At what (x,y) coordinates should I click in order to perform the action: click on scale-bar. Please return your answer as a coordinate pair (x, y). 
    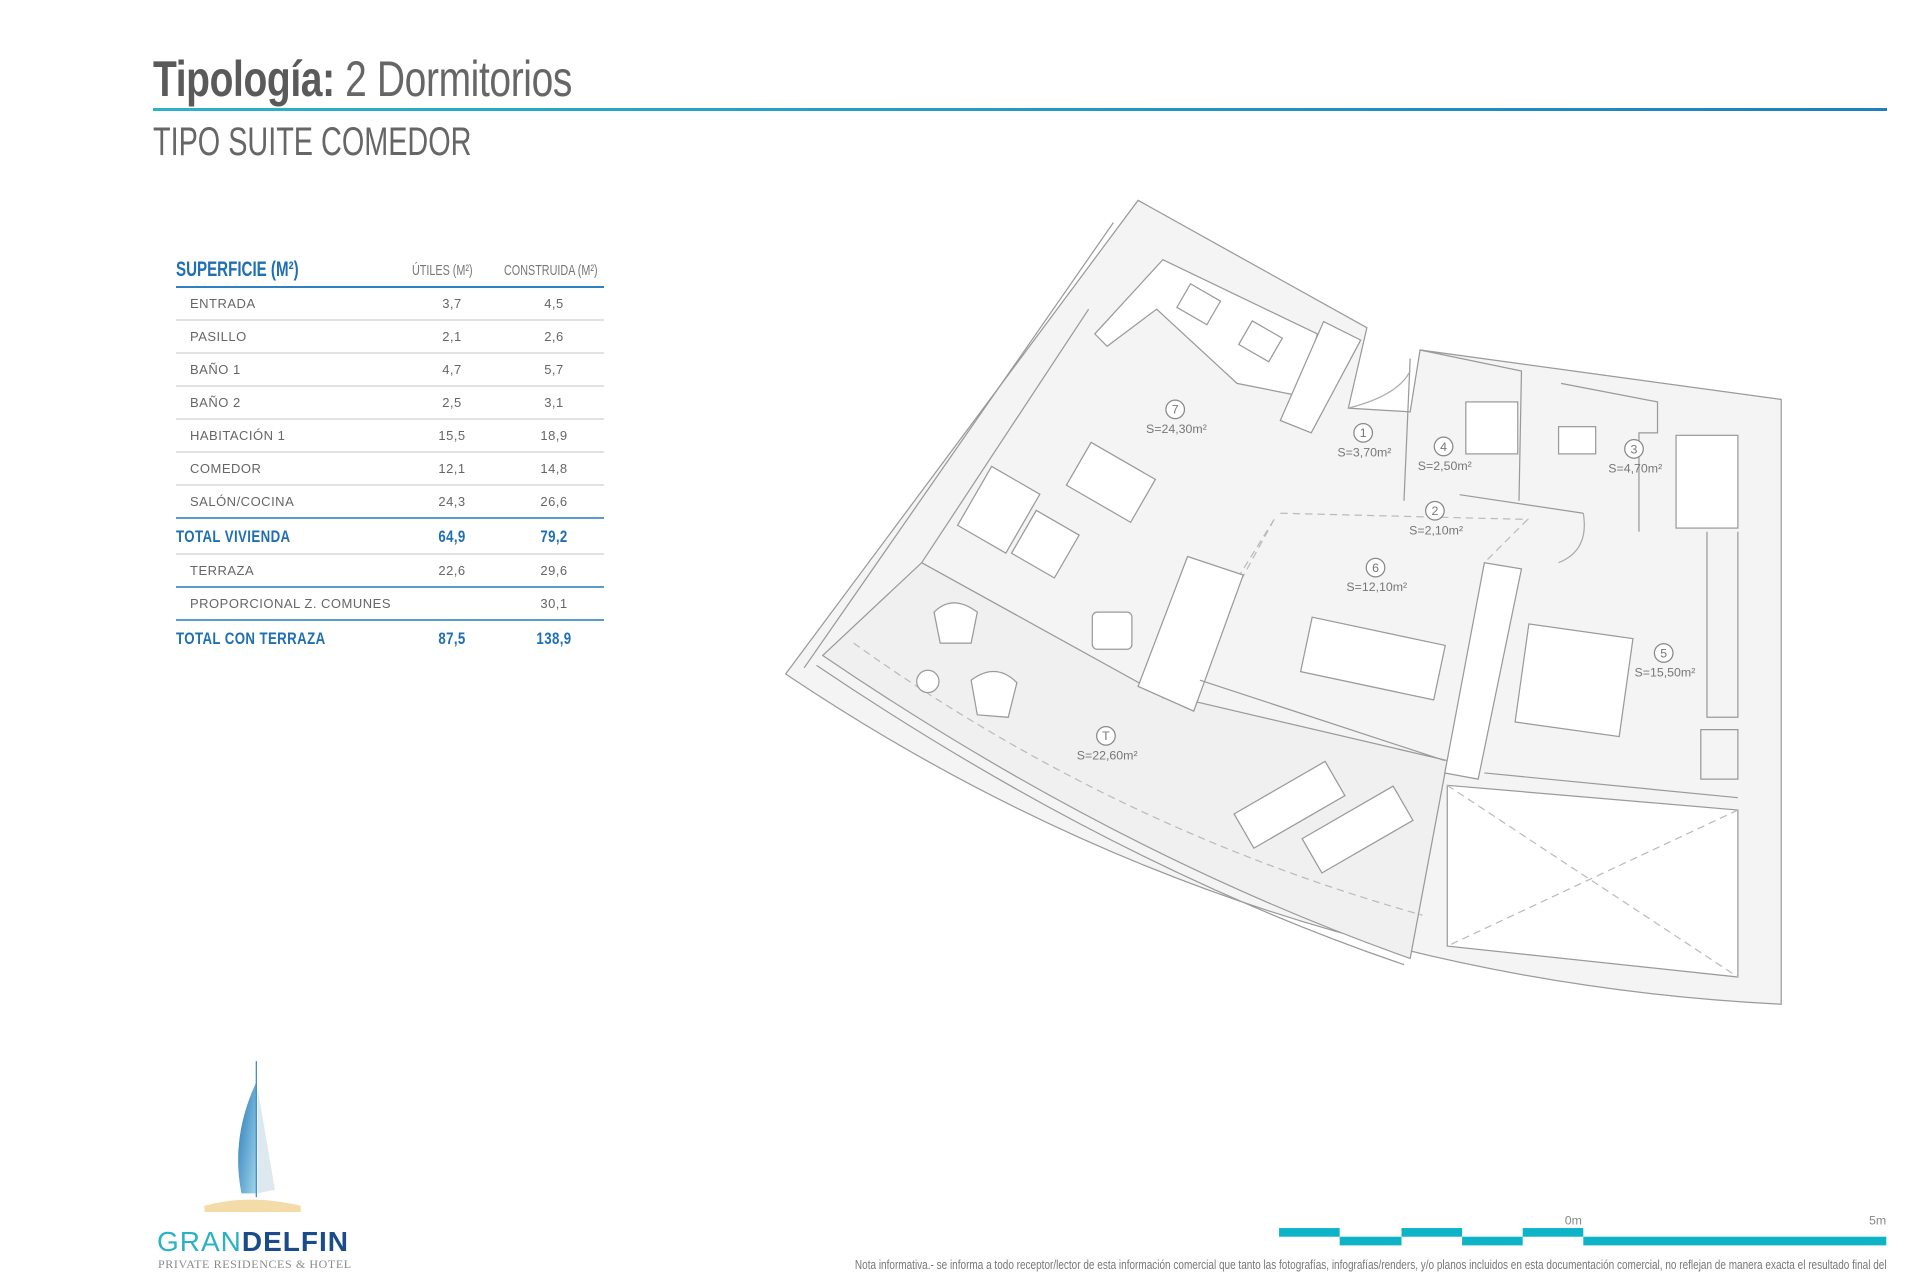
    Looking at the image, I should click on (1583, 1237).